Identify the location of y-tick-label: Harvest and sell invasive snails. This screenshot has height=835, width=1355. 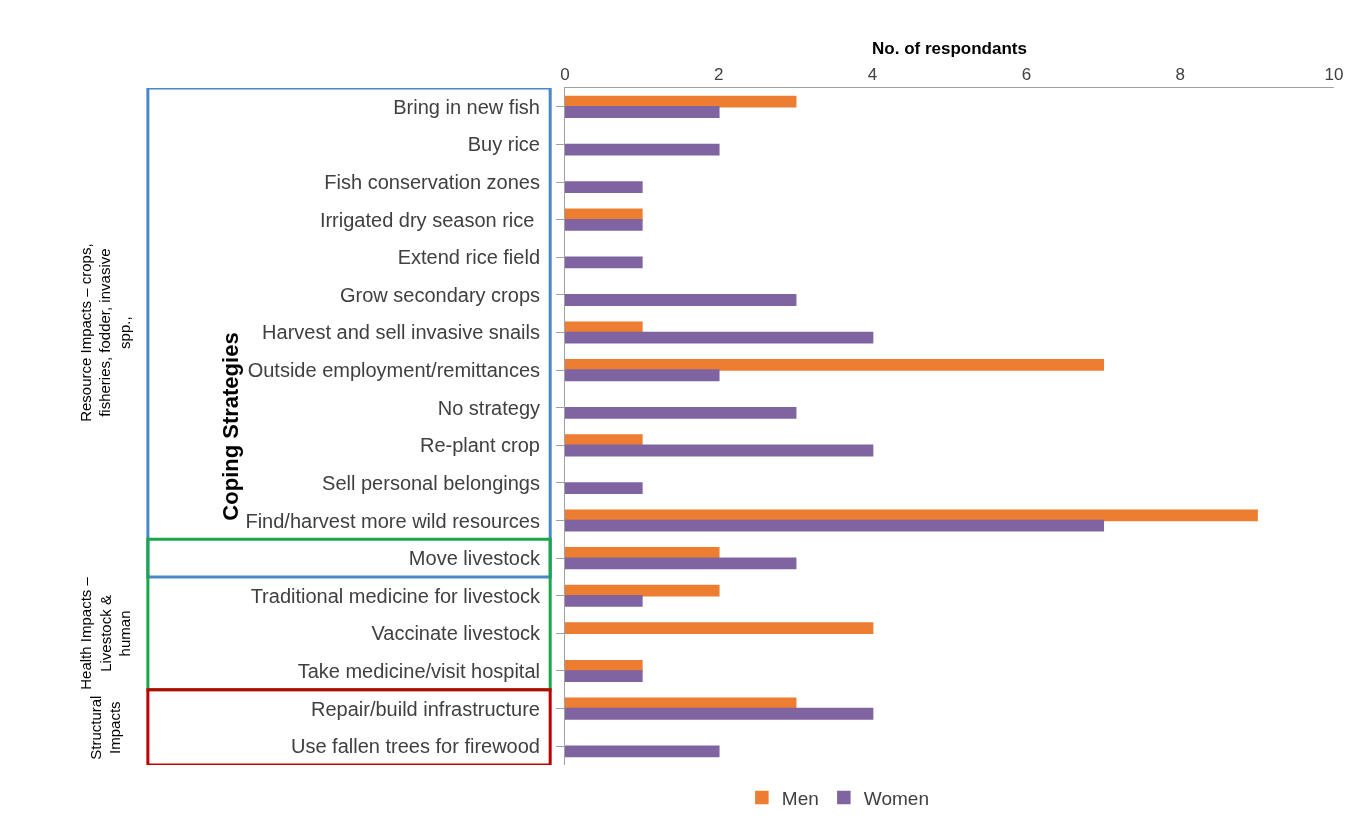
(401, 332).